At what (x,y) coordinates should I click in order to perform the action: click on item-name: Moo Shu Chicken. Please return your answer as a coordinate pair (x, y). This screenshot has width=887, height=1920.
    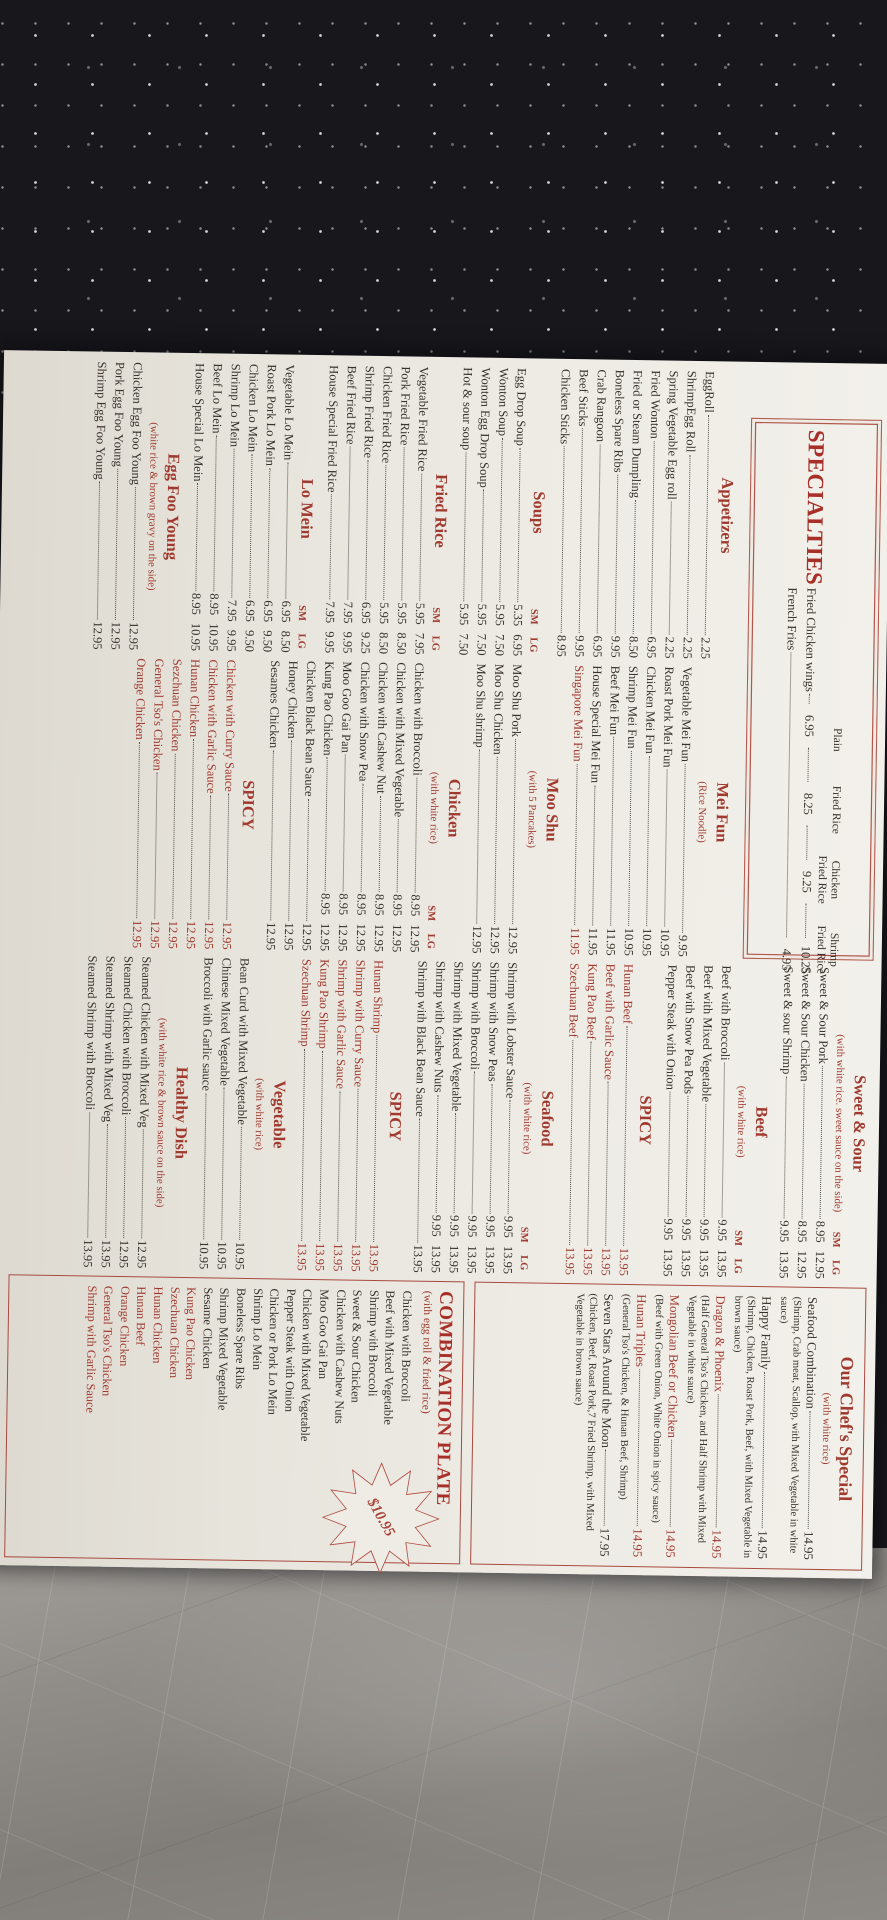
    Looking at the image, I should click on (498, 709).